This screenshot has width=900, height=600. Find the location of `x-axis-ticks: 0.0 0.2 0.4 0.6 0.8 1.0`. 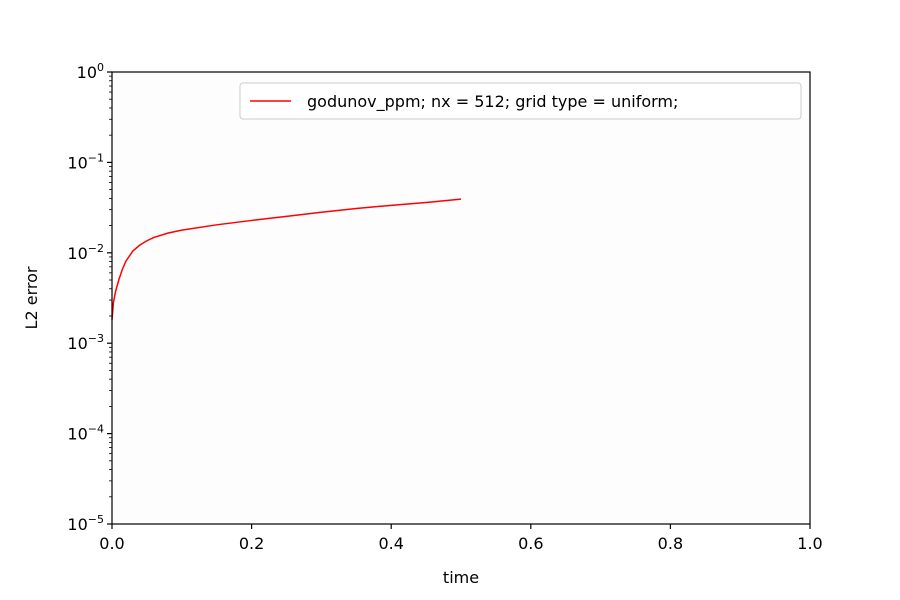

x-axis-ticks: 0.0 0.2 0.4 0.6 0.8 1.0 is located at coordinates (461, 538).